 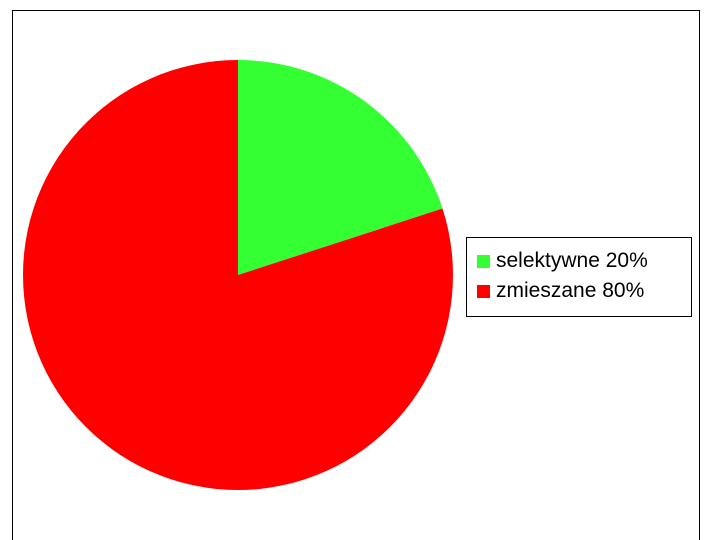 I want to click on legend-label-selektywne: selektywne 20%, so click(x=572, y=260).